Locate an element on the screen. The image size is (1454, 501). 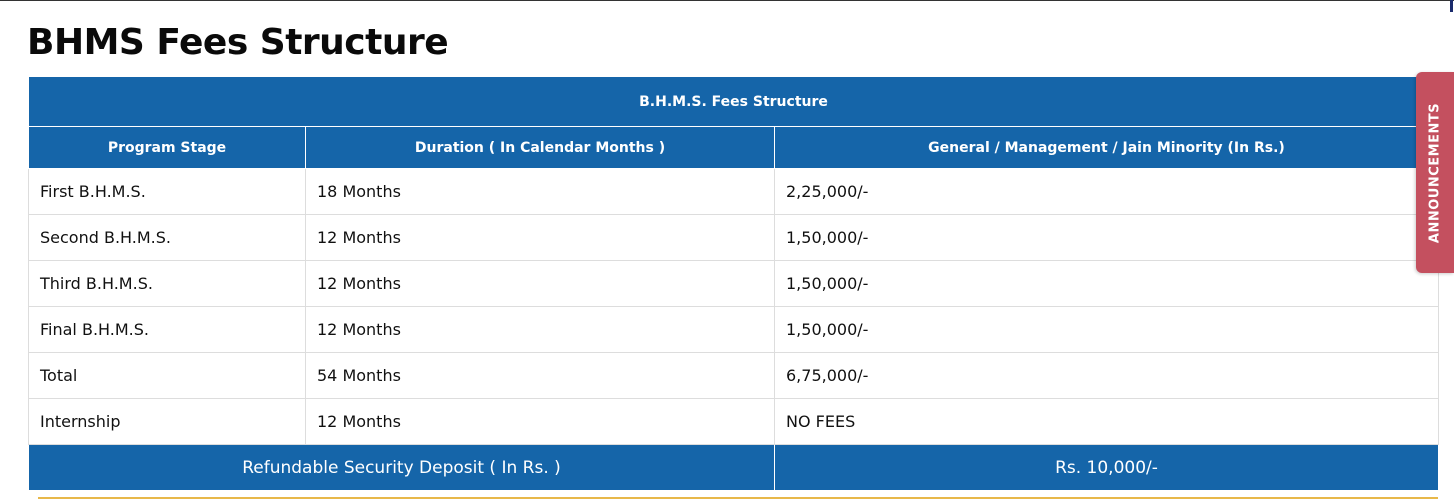
cell-stage: Final B.H.M.S. is located at coordinates (167, 329).